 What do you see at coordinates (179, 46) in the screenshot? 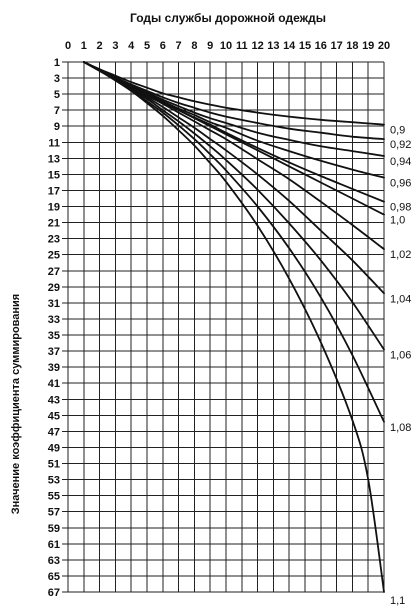
I see `x-tick-label: 7` at bounding box center [179, 46].